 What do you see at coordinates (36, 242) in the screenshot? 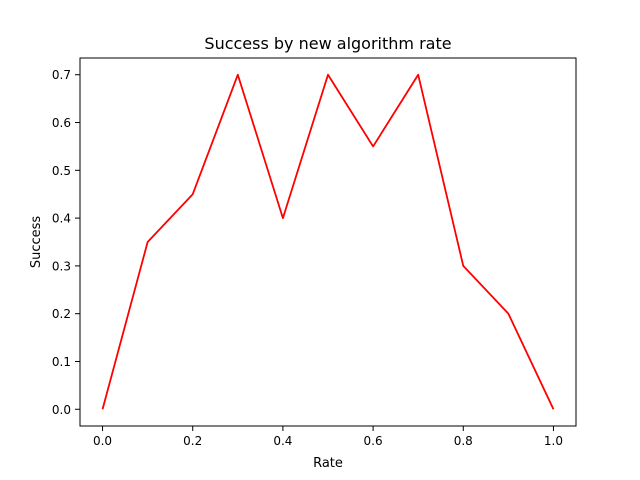
I see `y-axis-label: Success` at bounding box center [36, 242].